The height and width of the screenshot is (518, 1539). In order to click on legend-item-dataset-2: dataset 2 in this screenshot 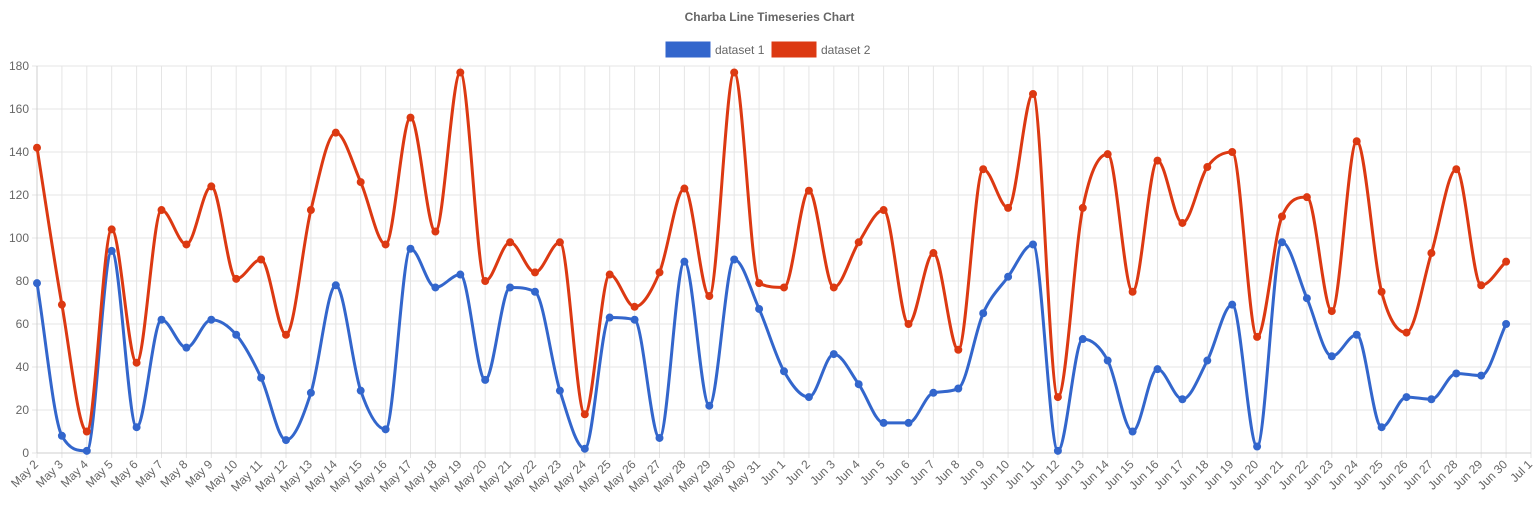, I will do `click(821, 49)`.